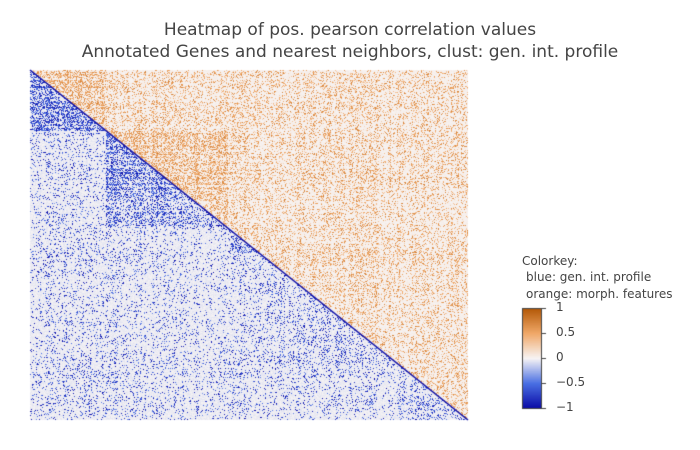 The width and height of the screenshot is (700, 450). I want to click on colorkey-blue-line: blue: gen. int. profile, so click(589, 277).